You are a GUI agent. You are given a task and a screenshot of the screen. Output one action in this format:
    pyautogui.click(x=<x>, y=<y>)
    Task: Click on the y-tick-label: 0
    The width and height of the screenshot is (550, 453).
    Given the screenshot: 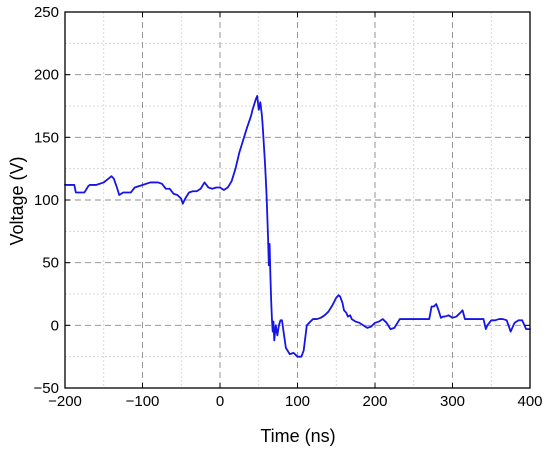 What is the action you would take?
    pyautogui.click(x=55, y=325)
    